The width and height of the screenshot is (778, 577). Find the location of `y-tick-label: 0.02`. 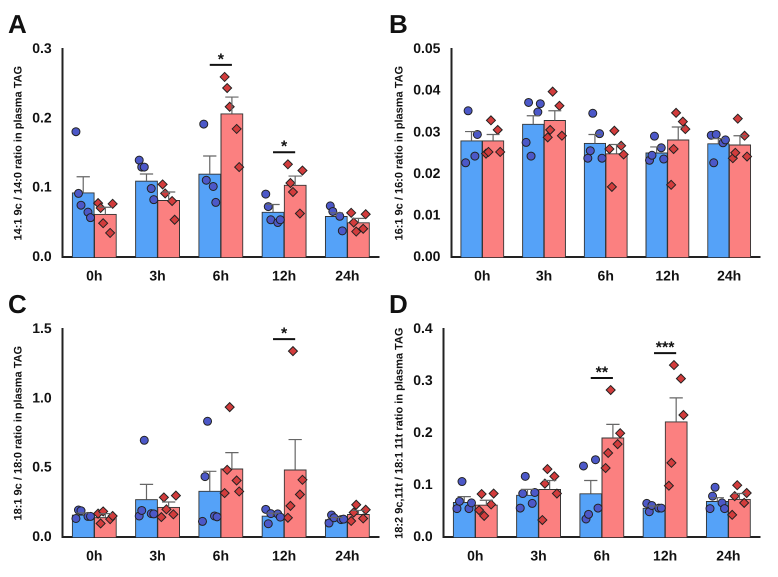

y-tick-label: 0.02 is located at coordinates (427, 172).